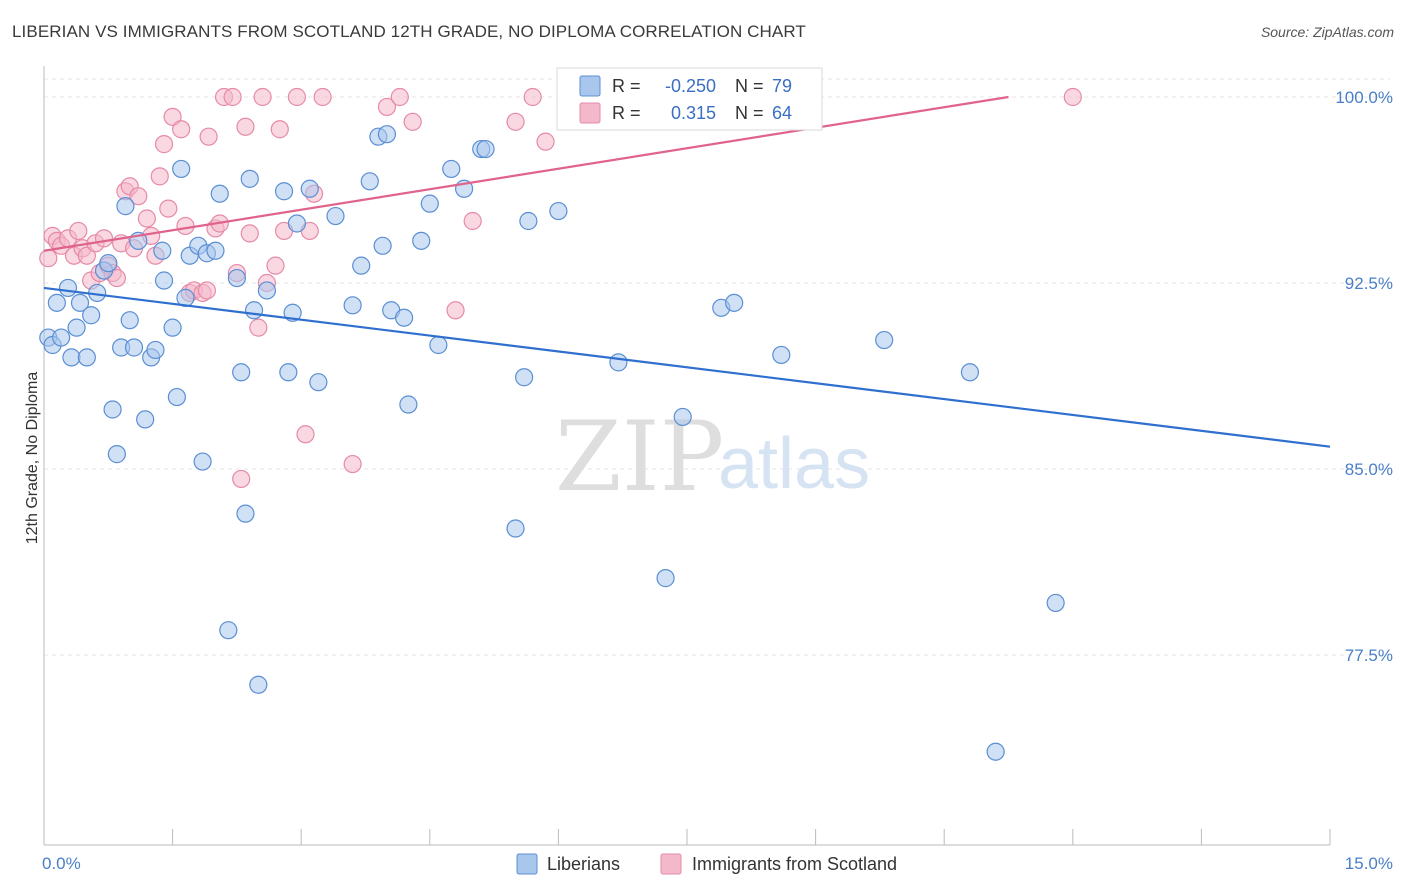 Image resolution: width=1406 pixels, height=892 pixels. Describe the element at coordinates (689, 99) in the screenshot. I see `stats-legend: R = -0.250 N = 79 R = 0.315 N = 64` at that location.